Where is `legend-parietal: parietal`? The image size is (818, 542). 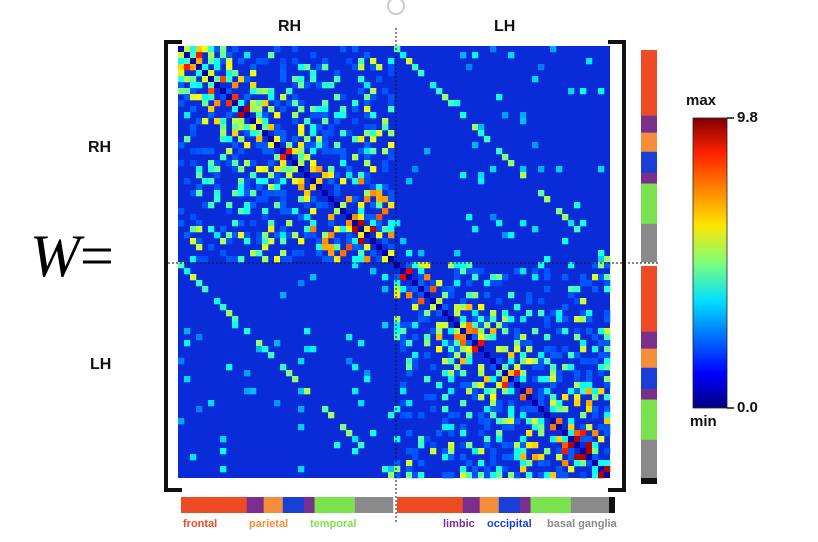 legend-parietal: parietal is located at coordinates (268, 524).